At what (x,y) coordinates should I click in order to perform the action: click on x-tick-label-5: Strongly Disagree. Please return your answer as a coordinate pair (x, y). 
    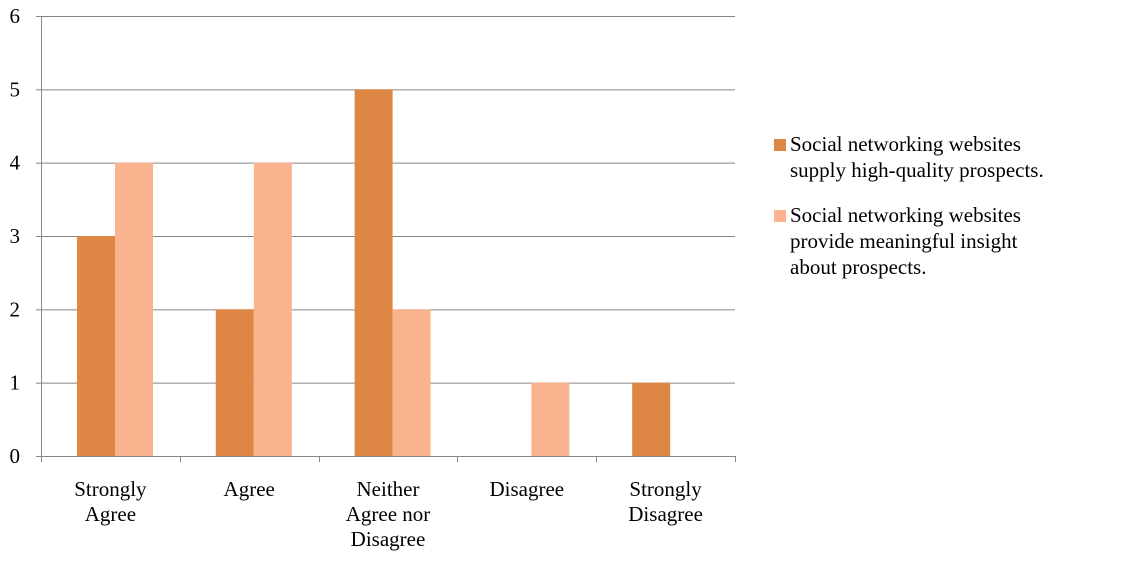
    Looking at the image, I should click on (665, 501).